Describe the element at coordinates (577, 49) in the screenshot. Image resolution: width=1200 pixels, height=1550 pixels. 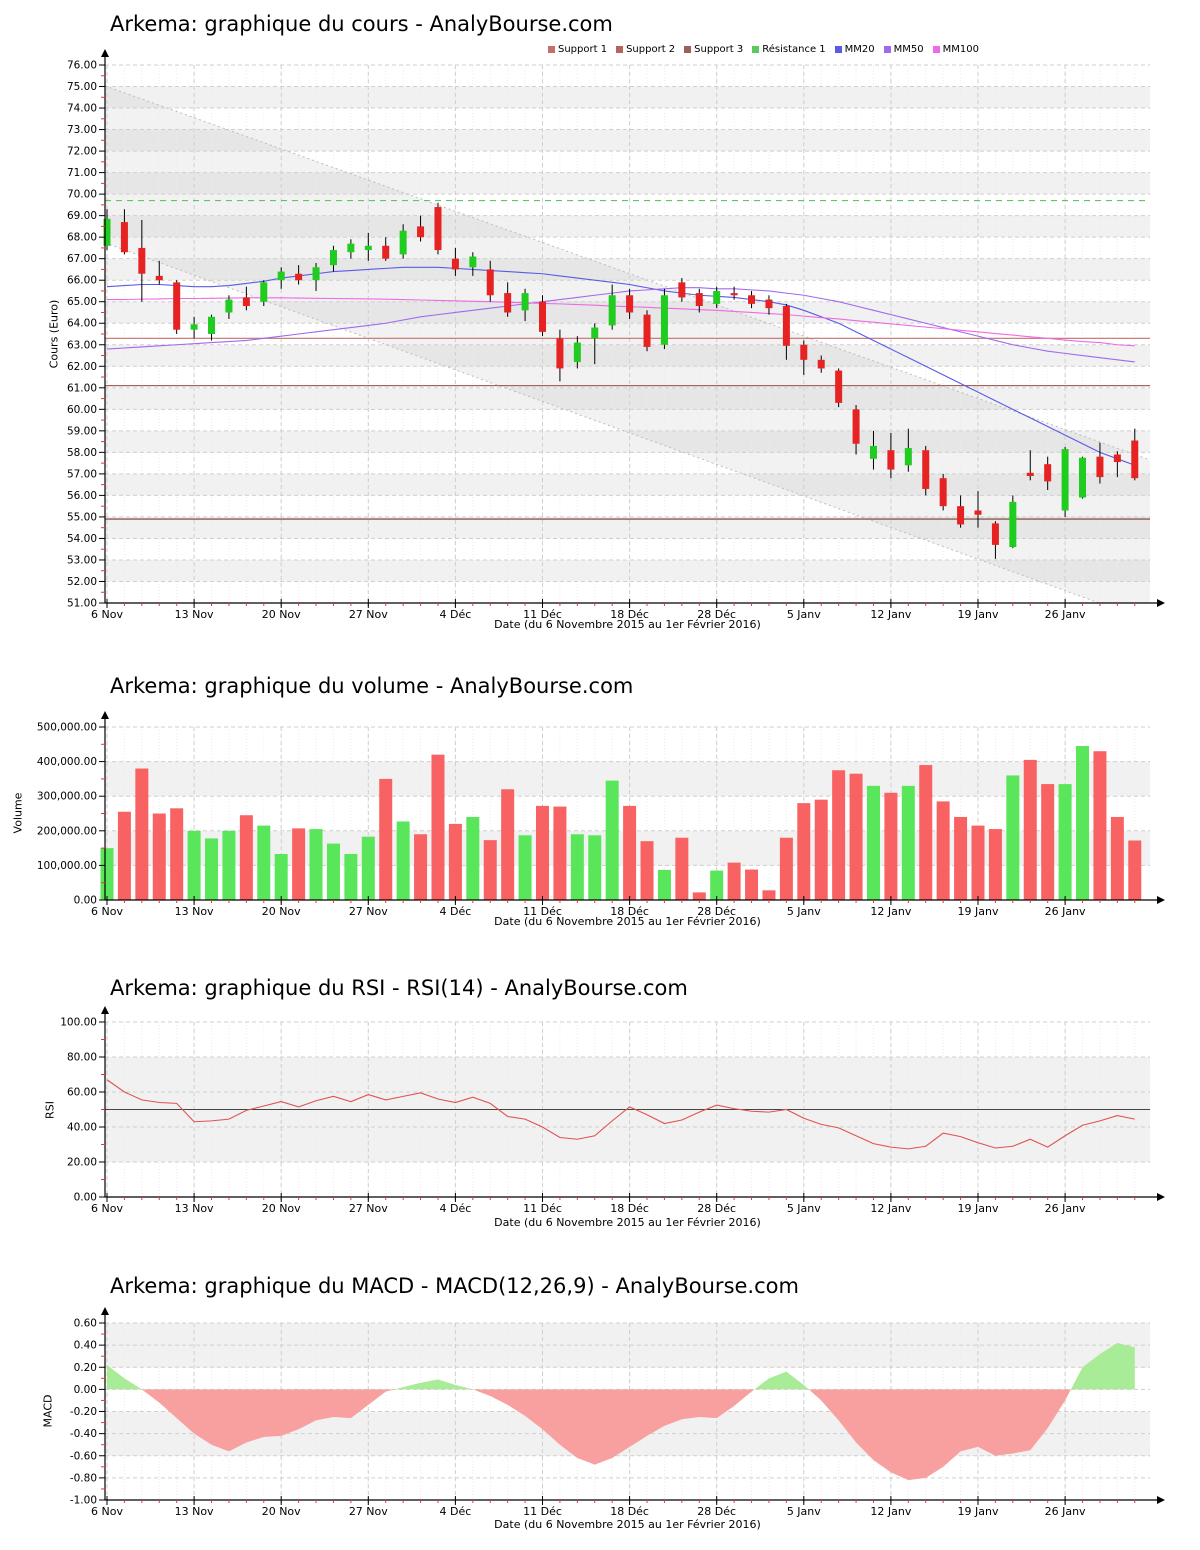
I see `legend-item-support-1: Support 1` at that location.